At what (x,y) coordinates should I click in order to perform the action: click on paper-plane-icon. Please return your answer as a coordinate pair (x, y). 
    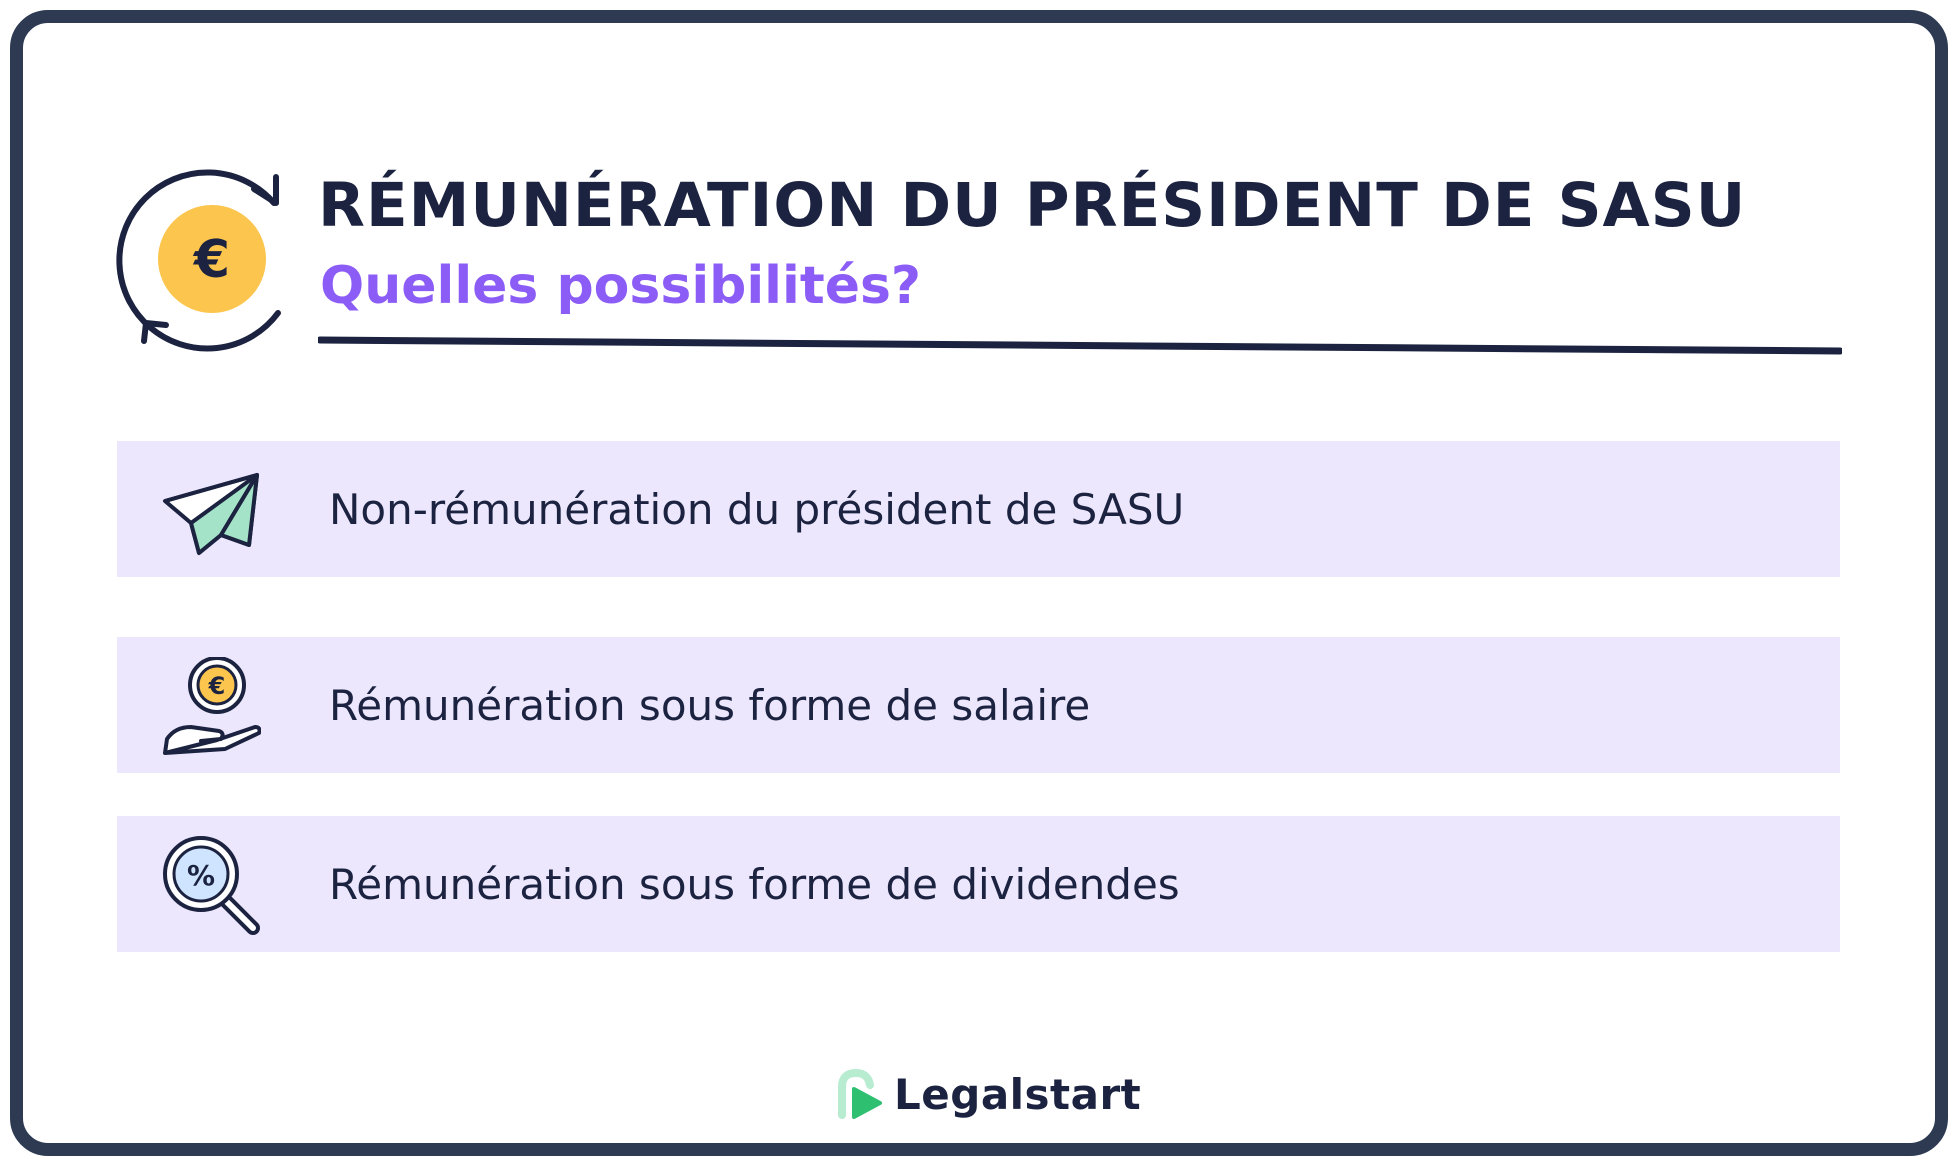
    Looking at the image, I should click on (211, 514).